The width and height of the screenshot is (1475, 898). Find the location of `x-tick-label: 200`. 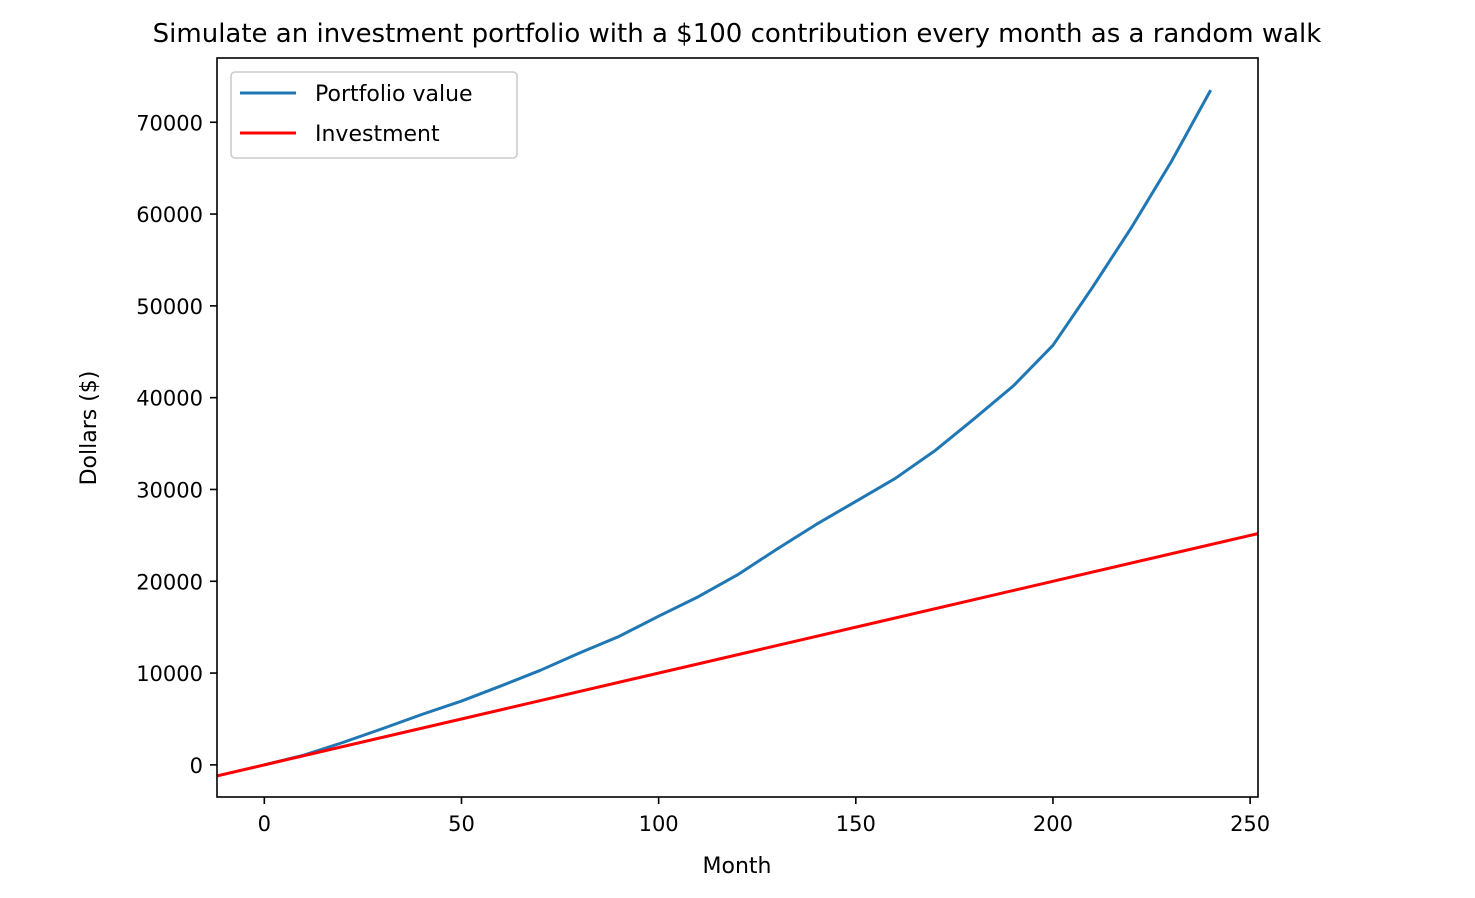

x-tick-label: 200 is located at coordinates (1053, 824).